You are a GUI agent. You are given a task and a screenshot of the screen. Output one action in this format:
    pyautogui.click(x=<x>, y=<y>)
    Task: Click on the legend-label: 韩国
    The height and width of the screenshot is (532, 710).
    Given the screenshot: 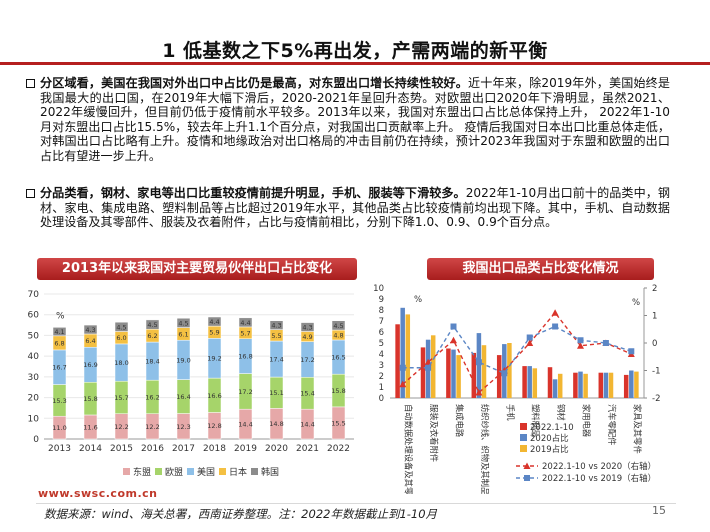 What is the action you would take?
    pyautogui.click(x=270, y=472)
    